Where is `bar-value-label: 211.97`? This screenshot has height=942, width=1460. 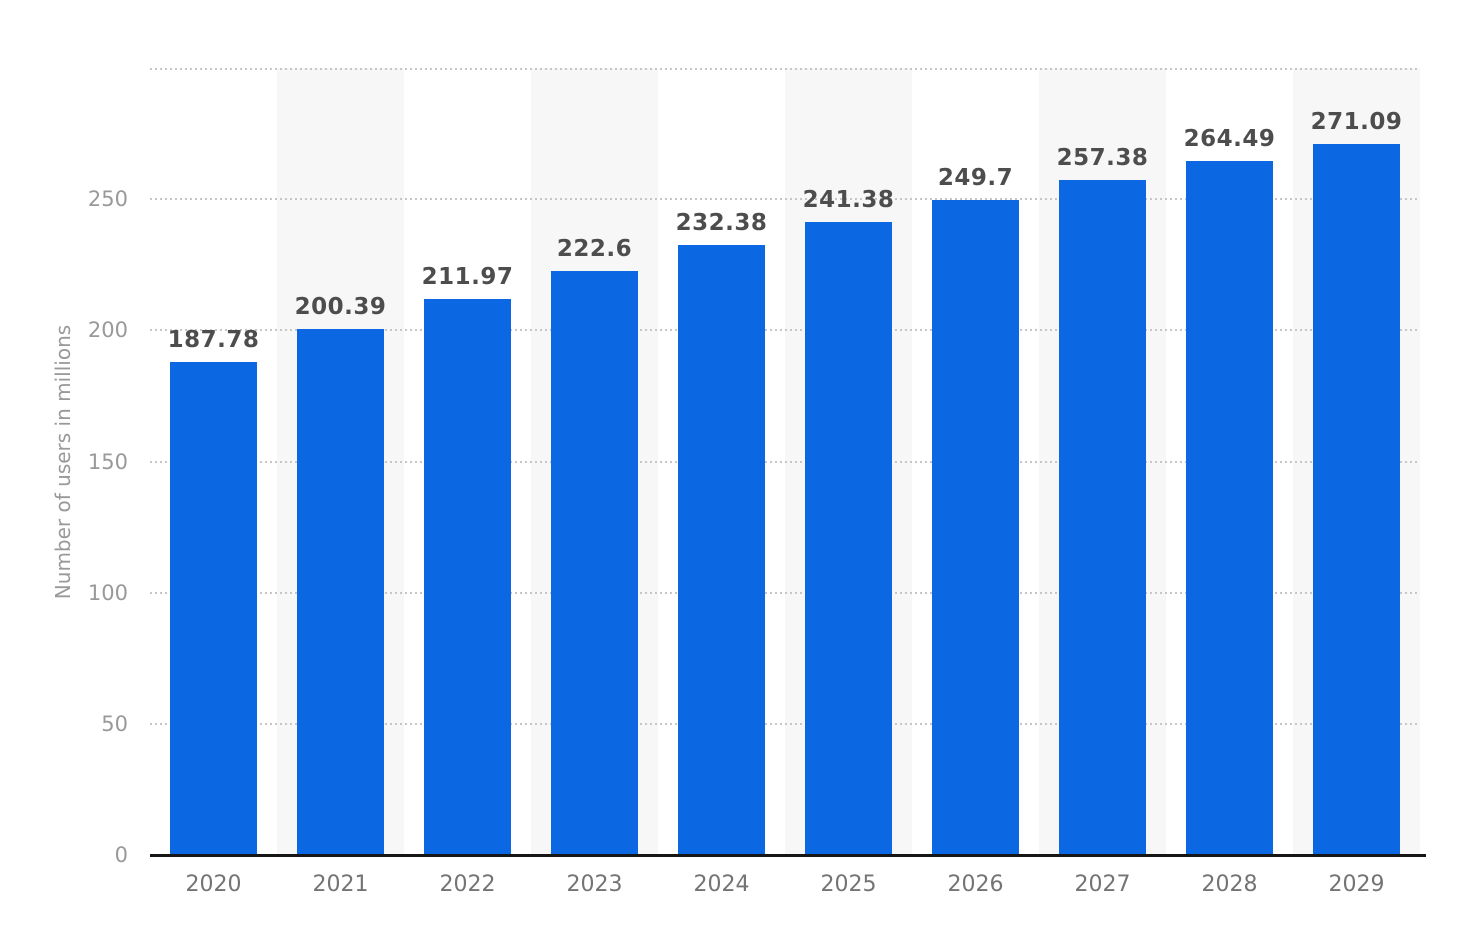
bar-value-label: 211.97 is located at coordinates (467, 277).